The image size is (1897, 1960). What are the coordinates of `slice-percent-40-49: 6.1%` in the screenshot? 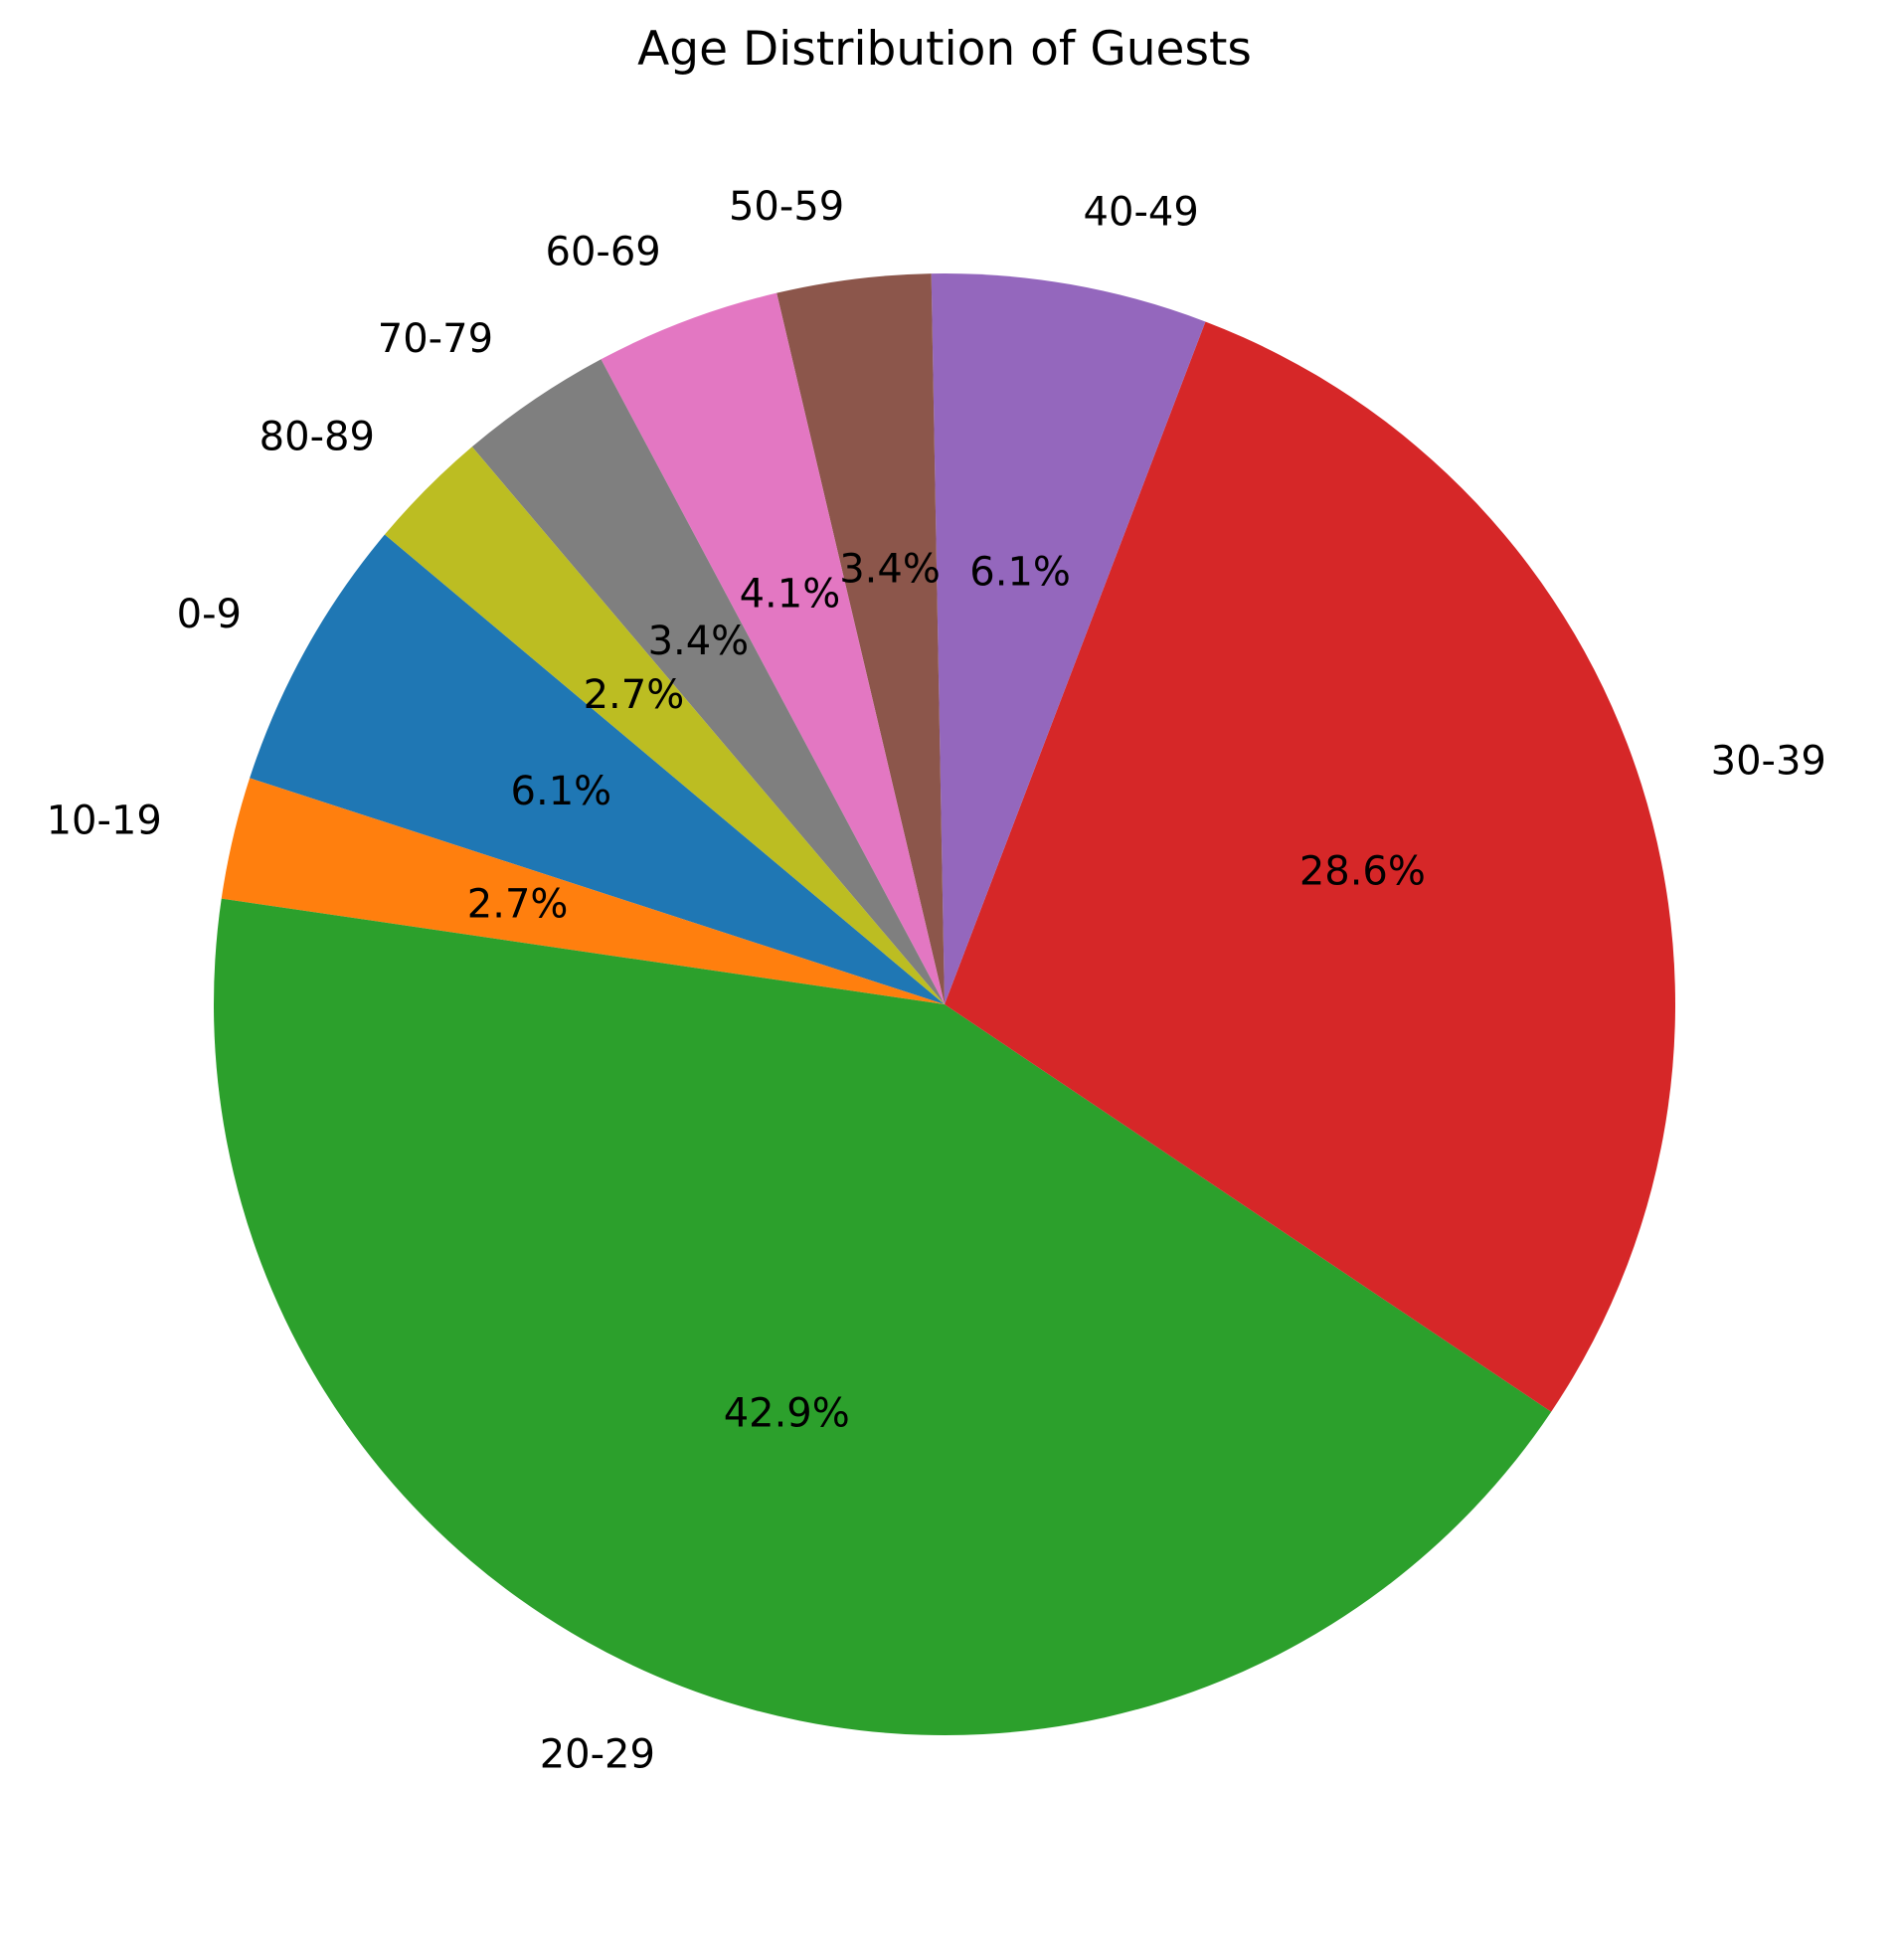 It's located at (1020, 573).